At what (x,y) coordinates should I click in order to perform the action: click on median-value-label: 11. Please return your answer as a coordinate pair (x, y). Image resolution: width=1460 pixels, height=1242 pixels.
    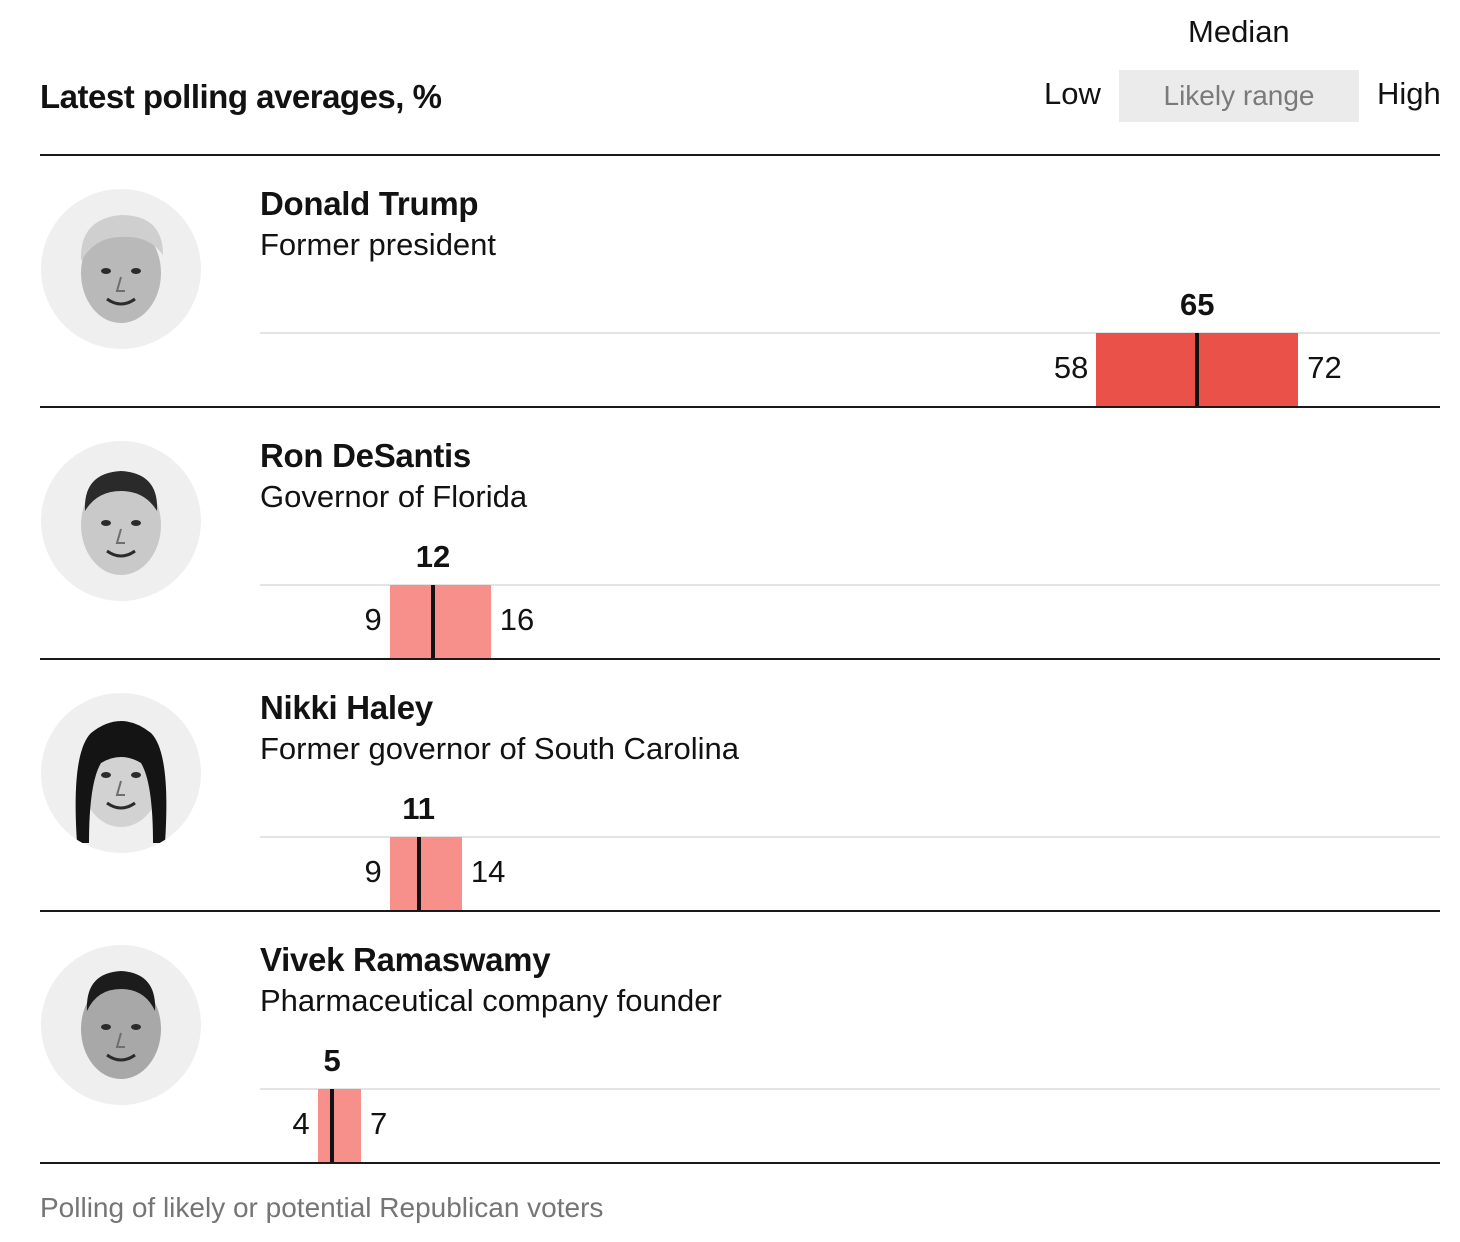
    Looking at the image, I should click on (418, 808).